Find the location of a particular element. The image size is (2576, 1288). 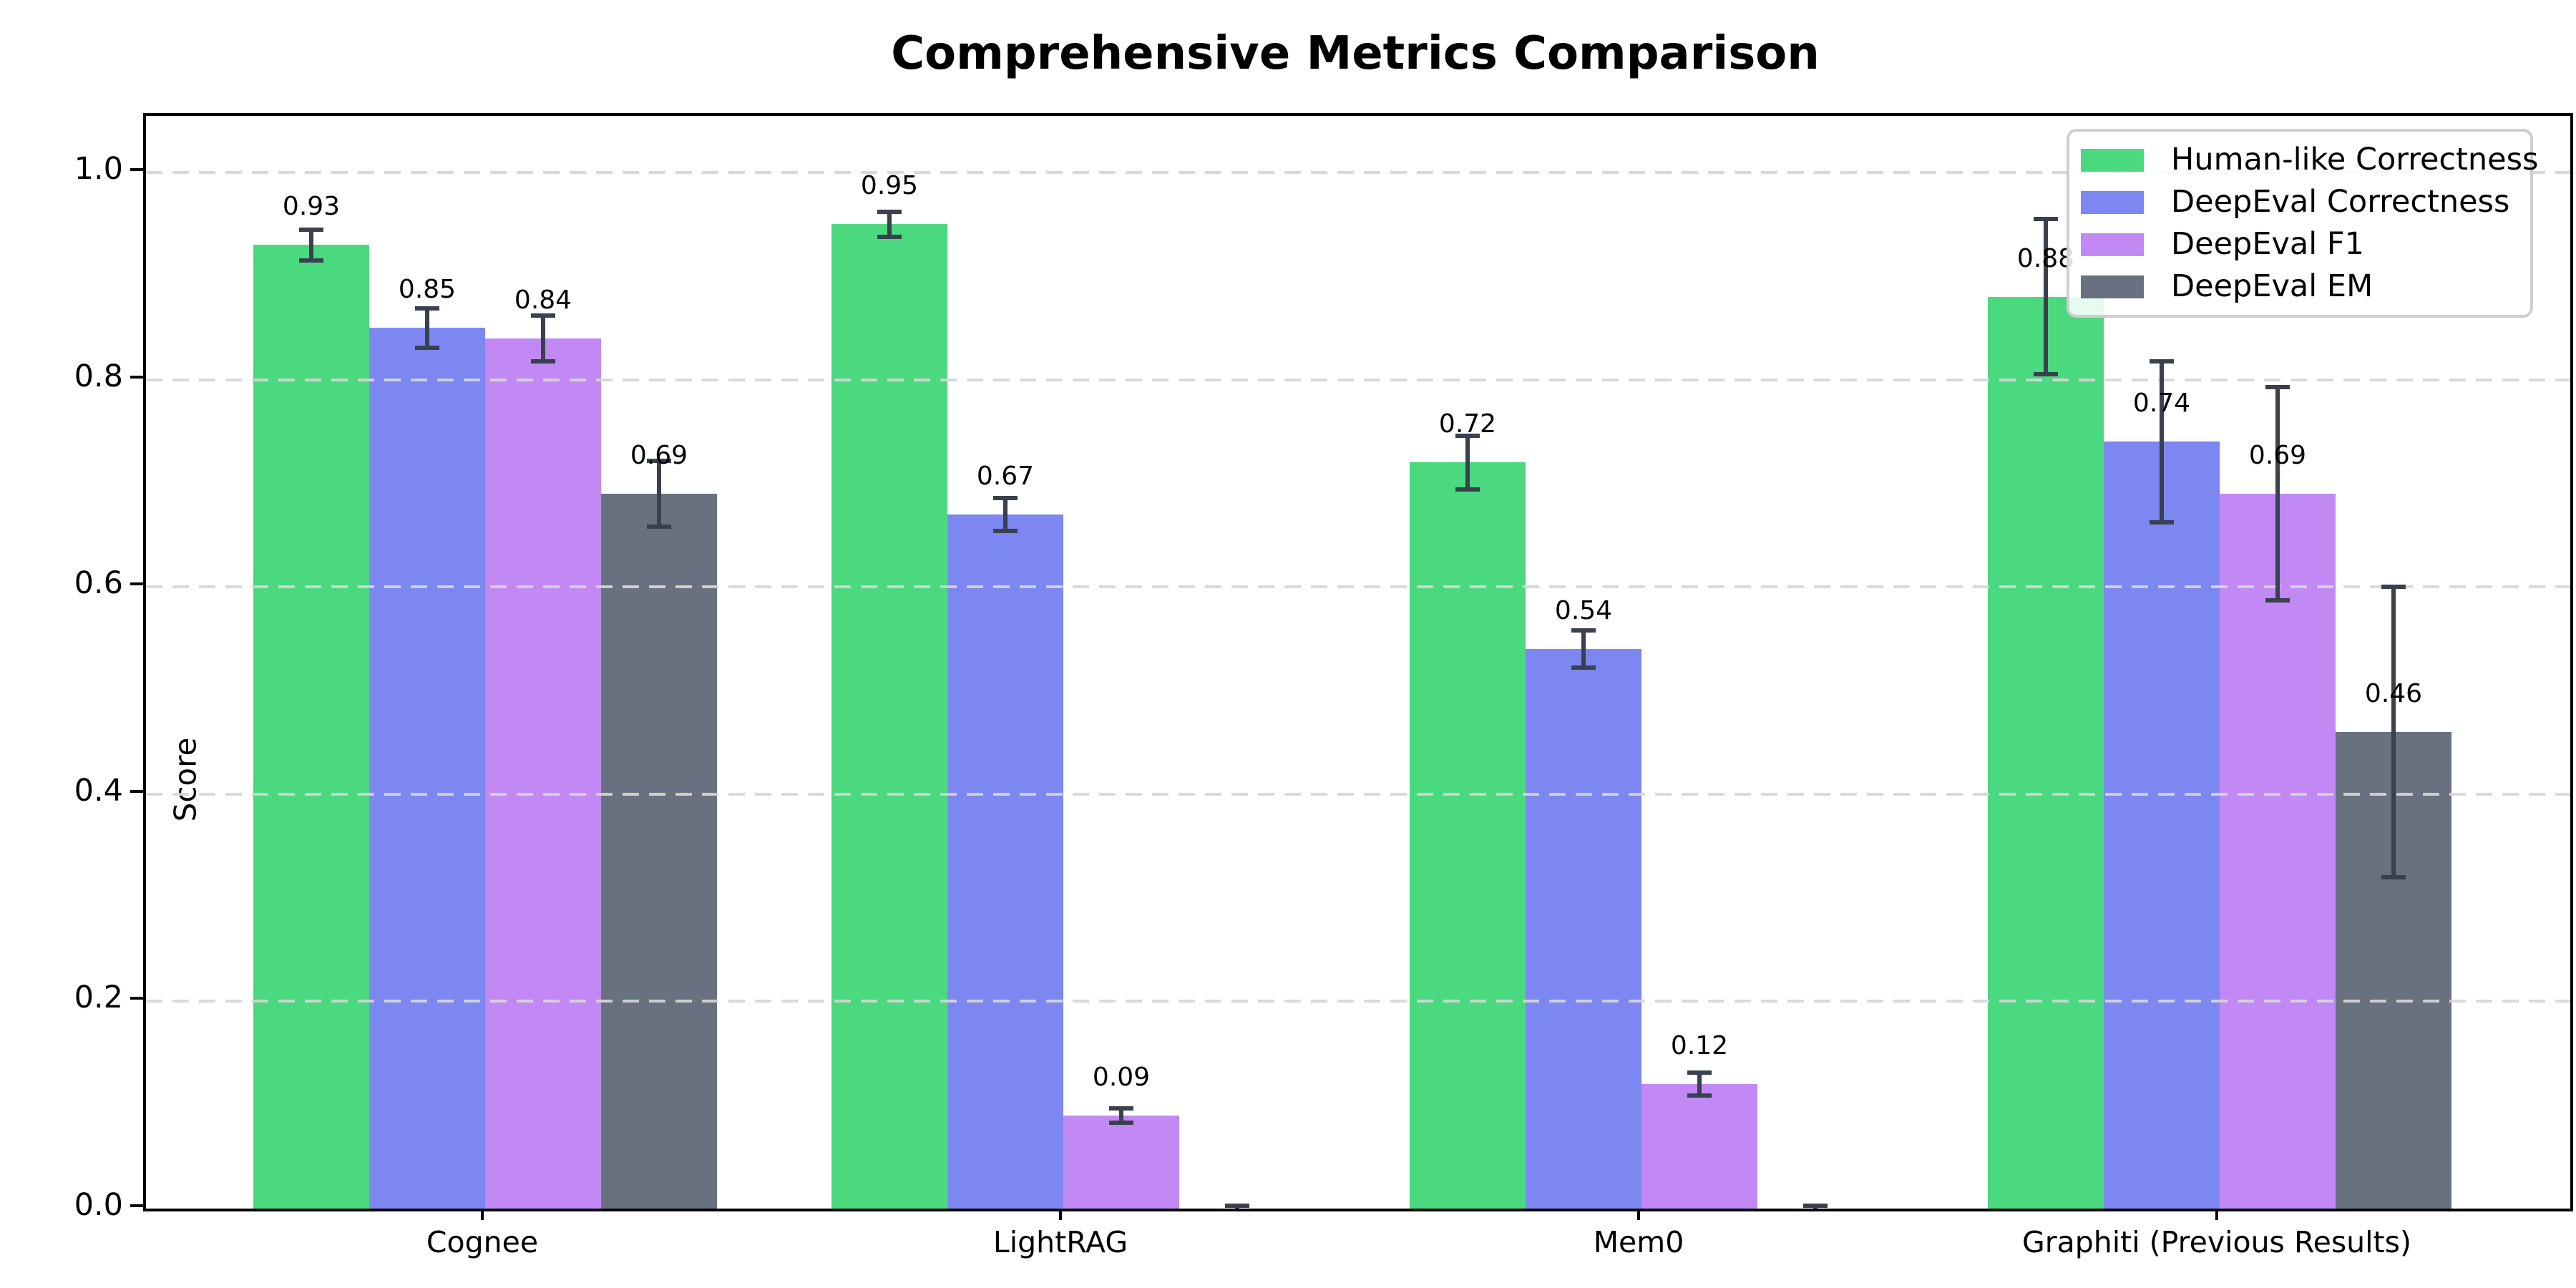

bar-deepeval-f1-cognee is located at coordinates (543, 773).